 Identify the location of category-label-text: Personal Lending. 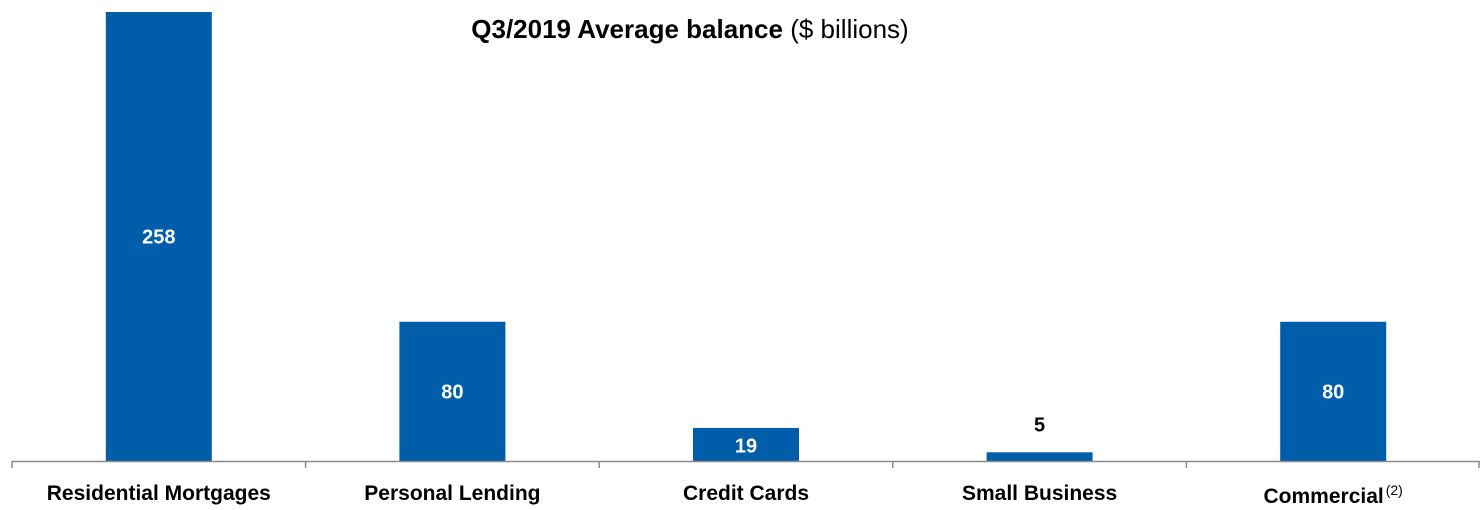
(452, 493).